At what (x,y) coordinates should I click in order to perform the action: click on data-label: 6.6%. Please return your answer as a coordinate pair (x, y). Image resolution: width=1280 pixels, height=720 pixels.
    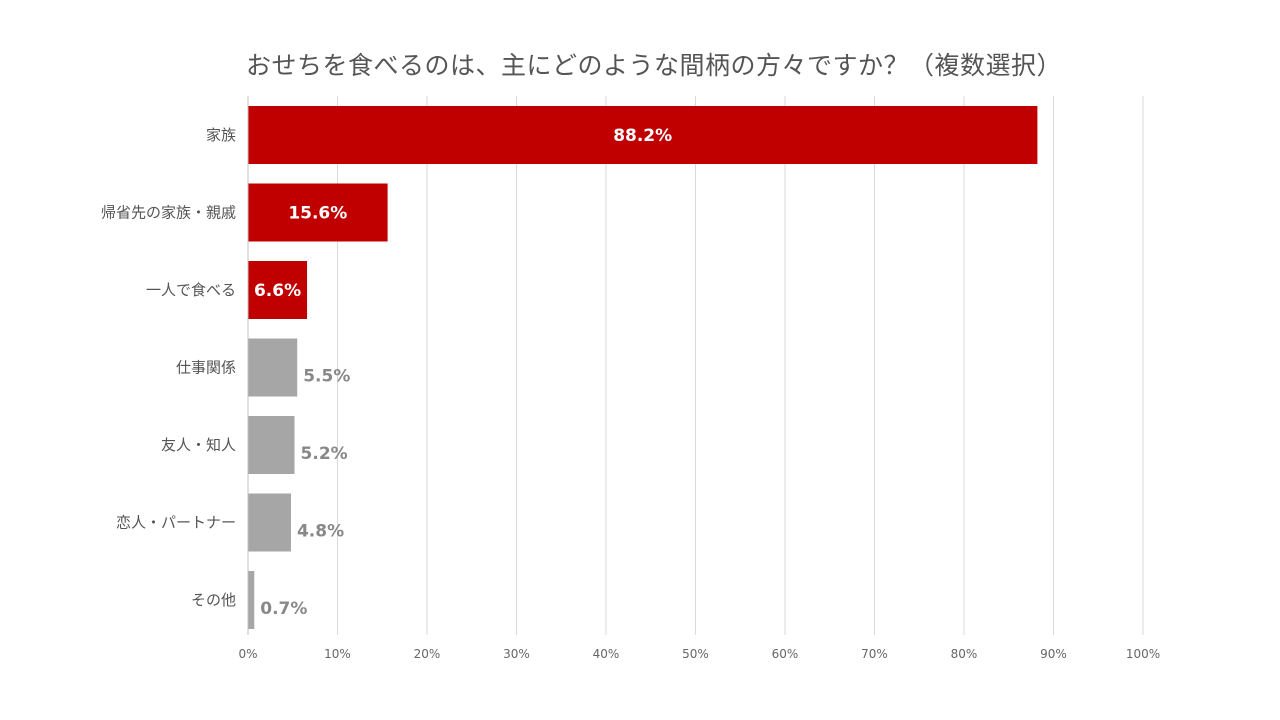
    Looking at the image, I should click on (277, 291).